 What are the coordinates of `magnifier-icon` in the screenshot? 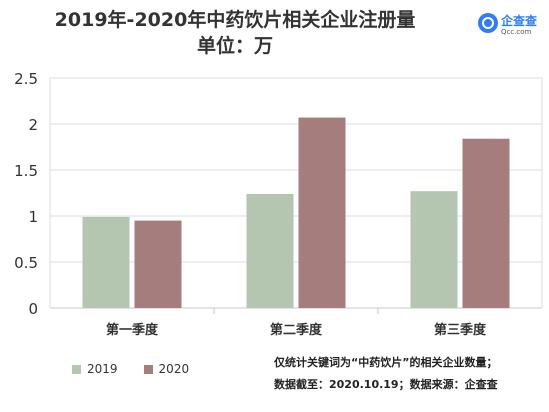 It's located at (488, 23).